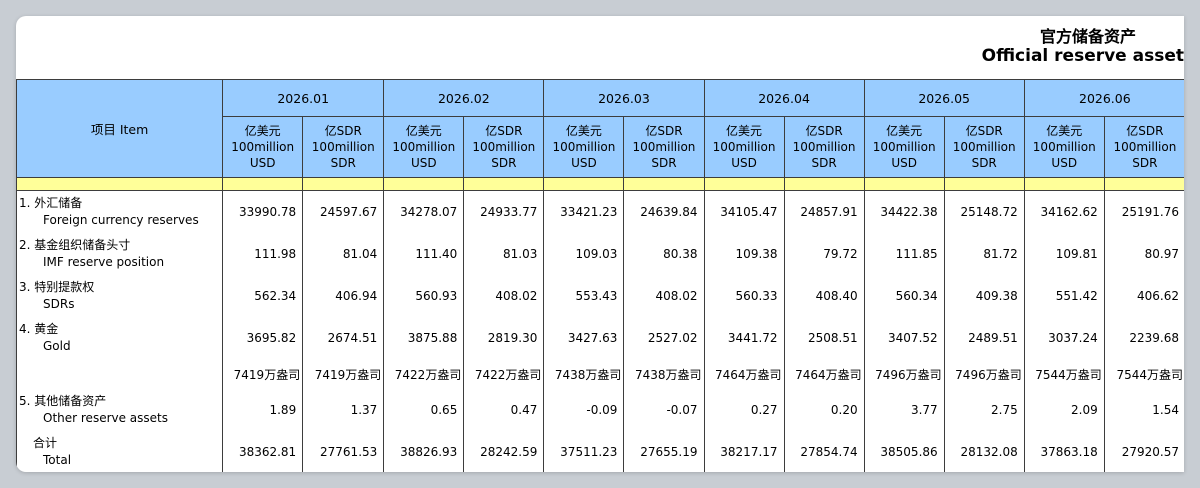 This screenshot has height=488, width=1200. I want to click on table-cell: 406.94, so click(343, 296).